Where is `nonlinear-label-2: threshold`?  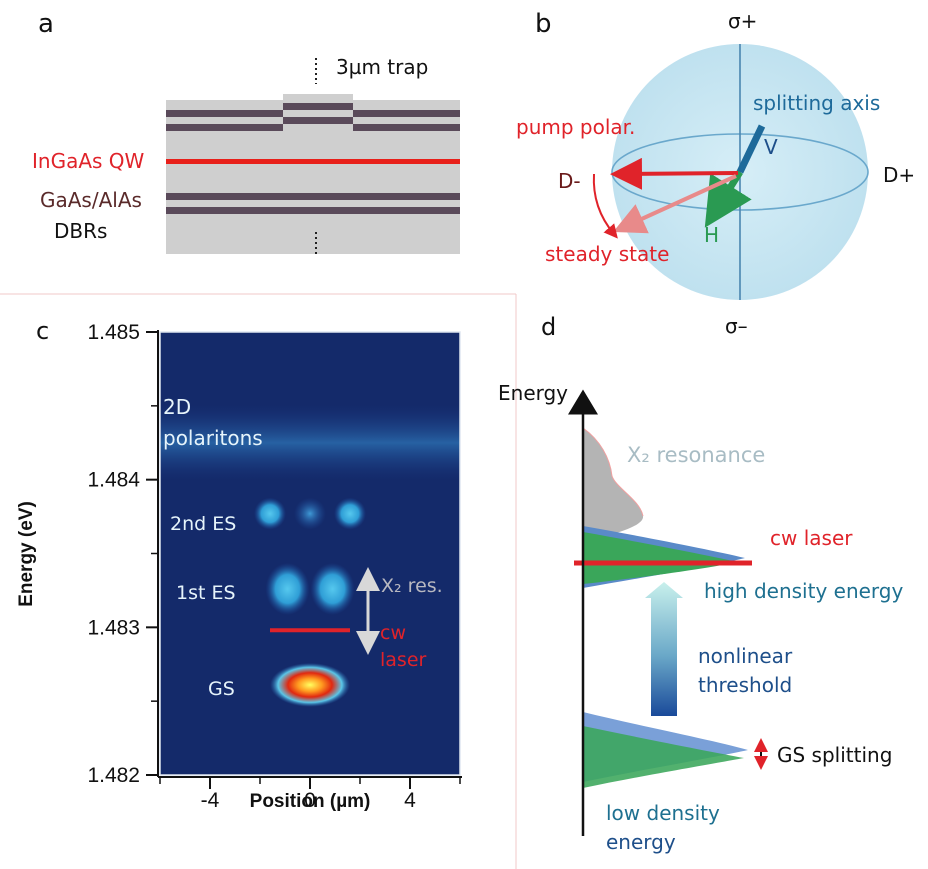
nonlinear-label-2: threshold is located at coordinates (745, 685).